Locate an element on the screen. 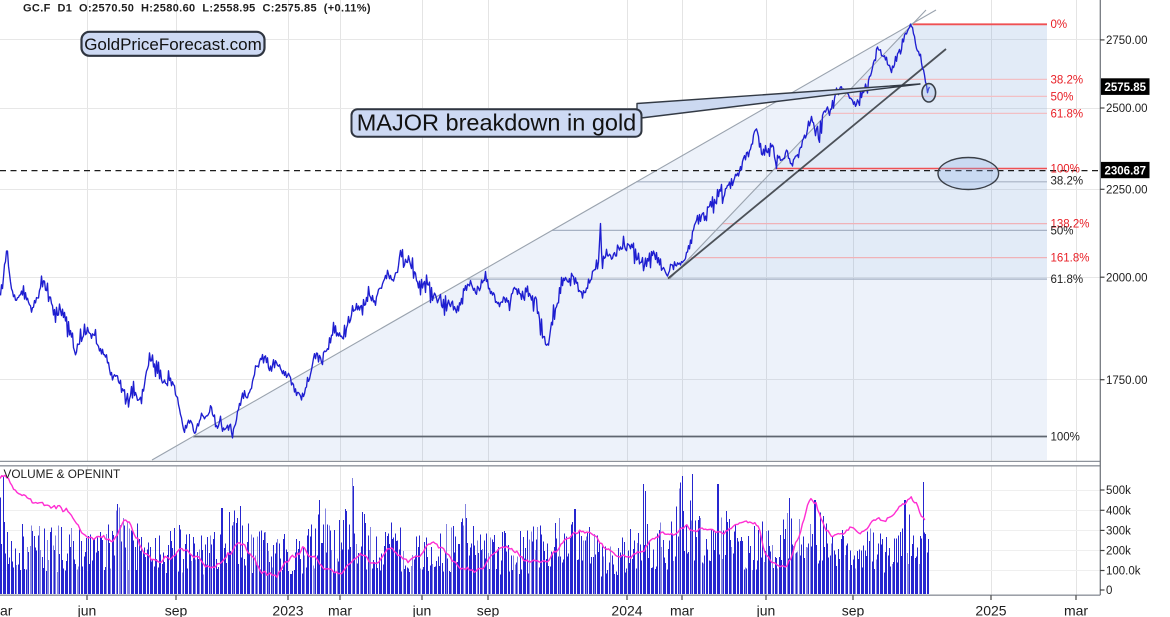 This screenshot has height=617, width=1170. svg-text: 2500.00 is located at coordinates (1127, 109).